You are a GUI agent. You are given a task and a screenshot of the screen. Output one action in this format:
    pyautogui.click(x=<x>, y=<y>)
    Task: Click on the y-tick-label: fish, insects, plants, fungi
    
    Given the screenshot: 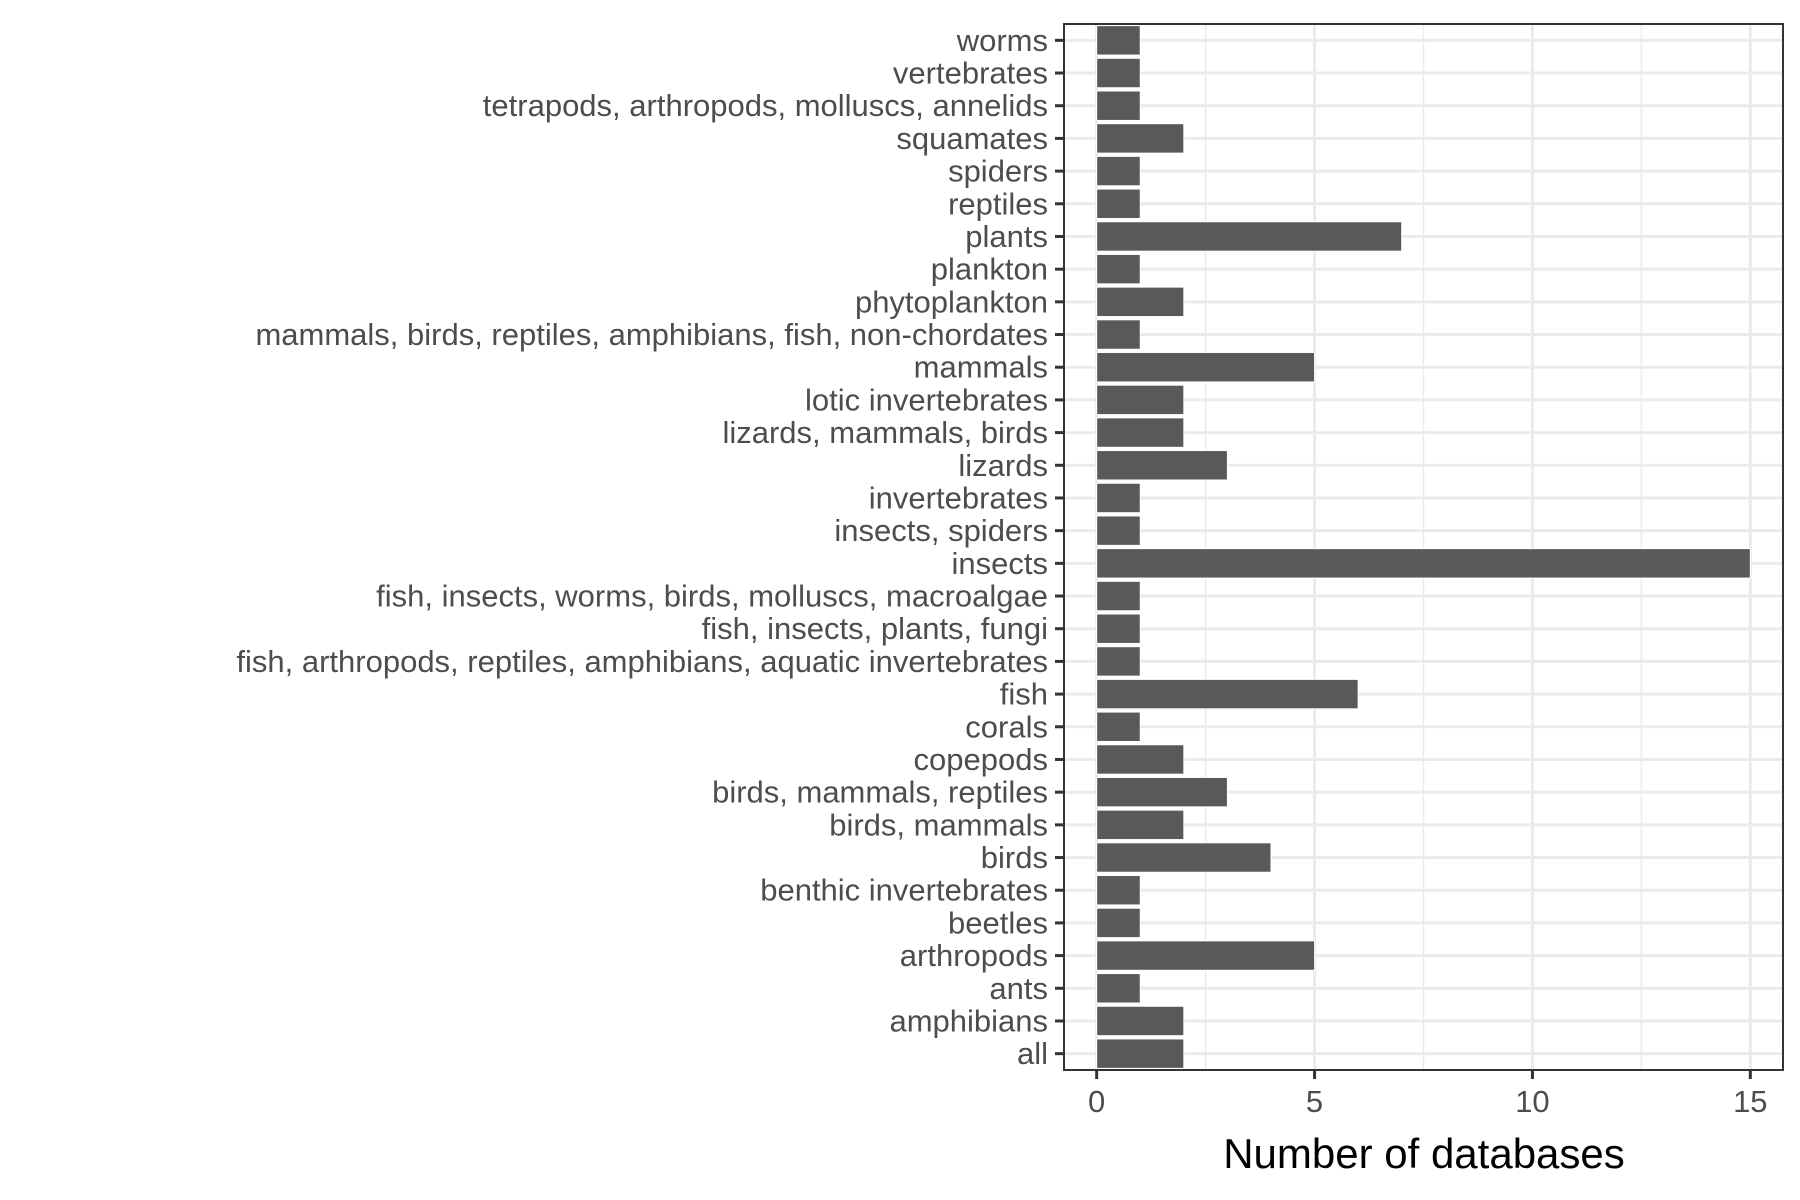 What is the action you would take?
    pyautogui.click(x=875, y=628)
    